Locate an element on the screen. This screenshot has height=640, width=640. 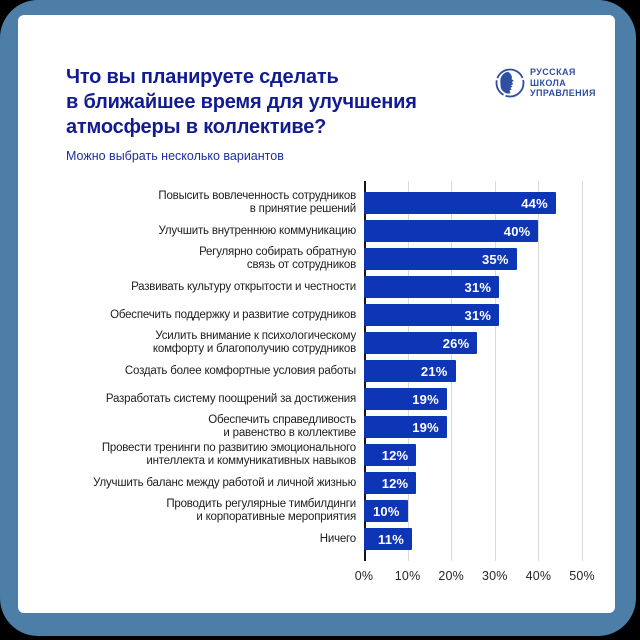
bar-track: 10% is located at coordinates (473, 511).